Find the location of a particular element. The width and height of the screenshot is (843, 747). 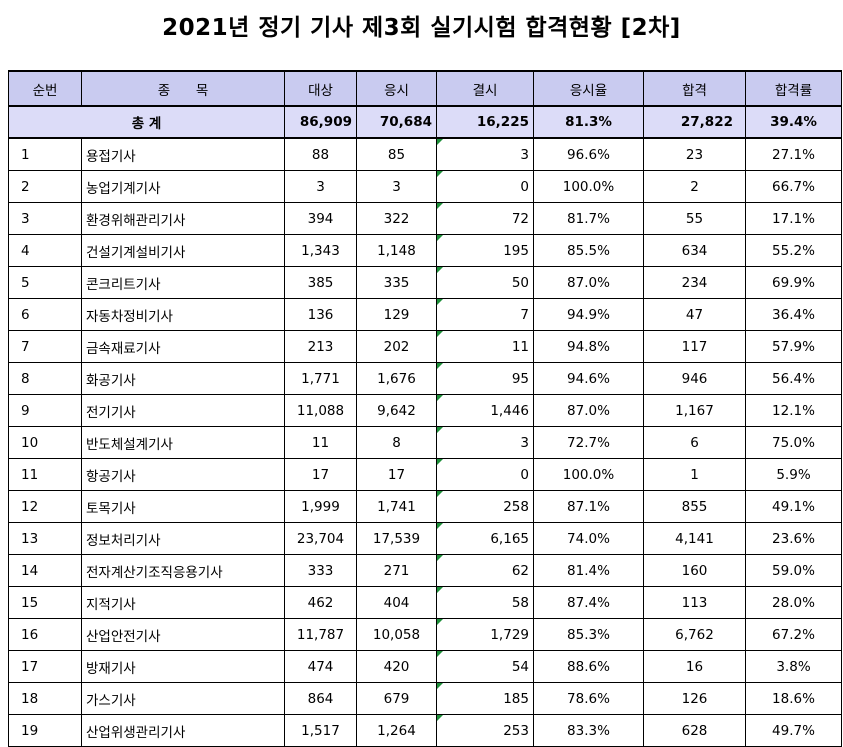

row-name: 용접기사 is located at coordinates (183, 154).